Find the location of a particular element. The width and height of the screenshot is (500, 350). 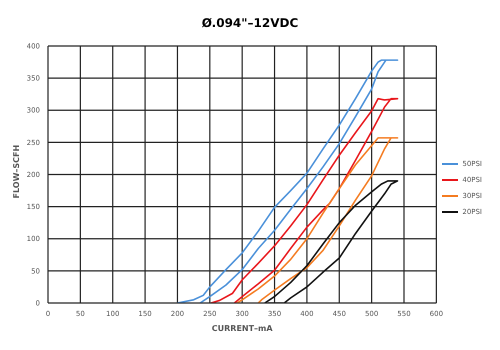

y-axis-title: FLOW–SCFH is located at coordinates (16, 171).